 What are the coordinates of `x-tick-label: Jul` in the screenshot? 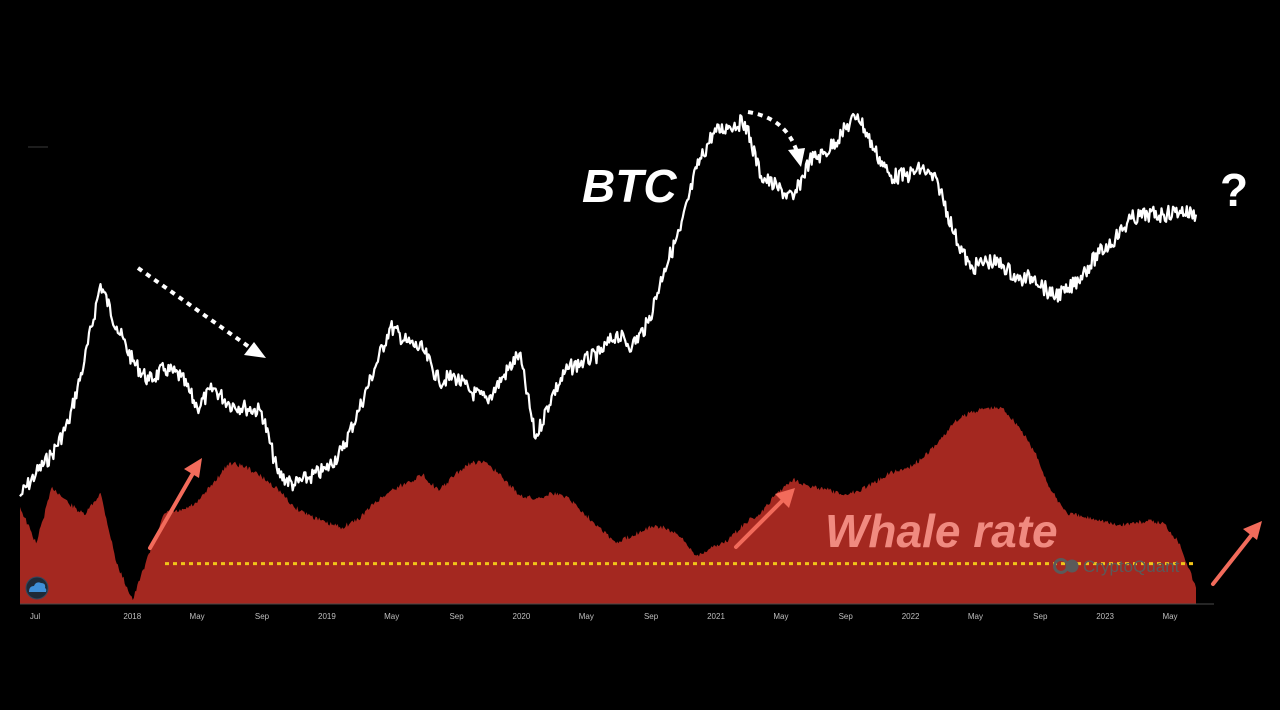 It's located at (35, 616).